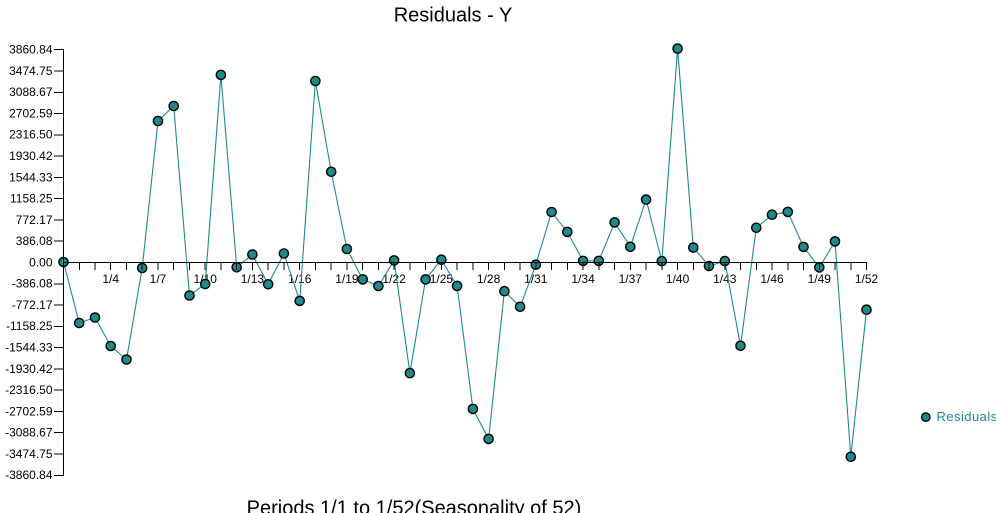 The image size is (996, 513). Describe the element at coordinates (34, 241) in the screenshot. I see `svg-text: 386.08` at that location.